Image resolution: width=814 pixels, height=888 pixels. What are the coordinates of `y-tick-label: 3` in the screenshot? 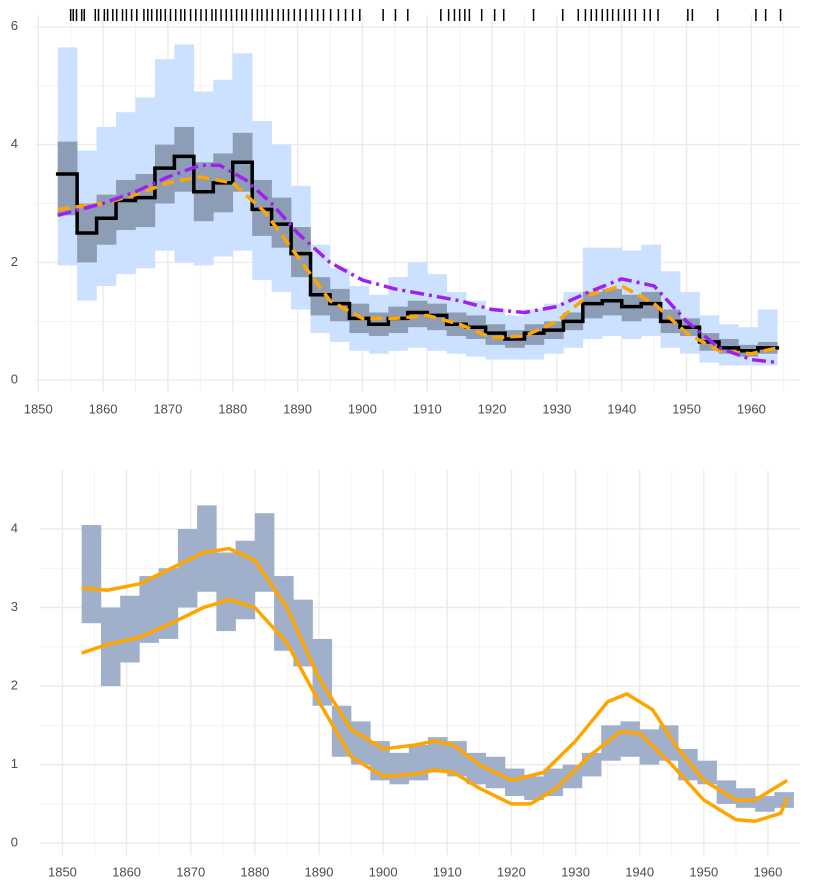 It's located at (14, 606).